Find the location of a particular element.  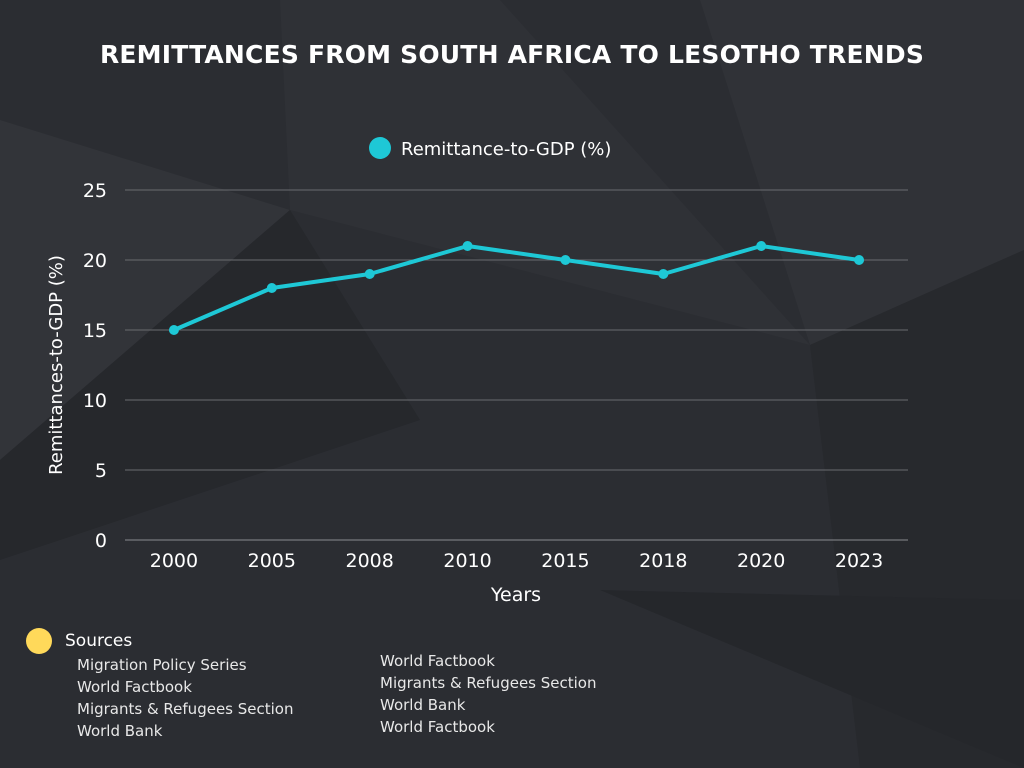

x-tick-label: 2005 is located at coordinates (272, 561).